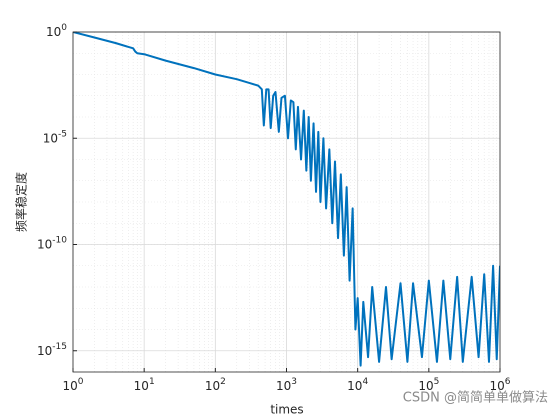 The height and width of the screenshot is (420, 560). I want to click on x-axis-label: times, so click(286, 410).